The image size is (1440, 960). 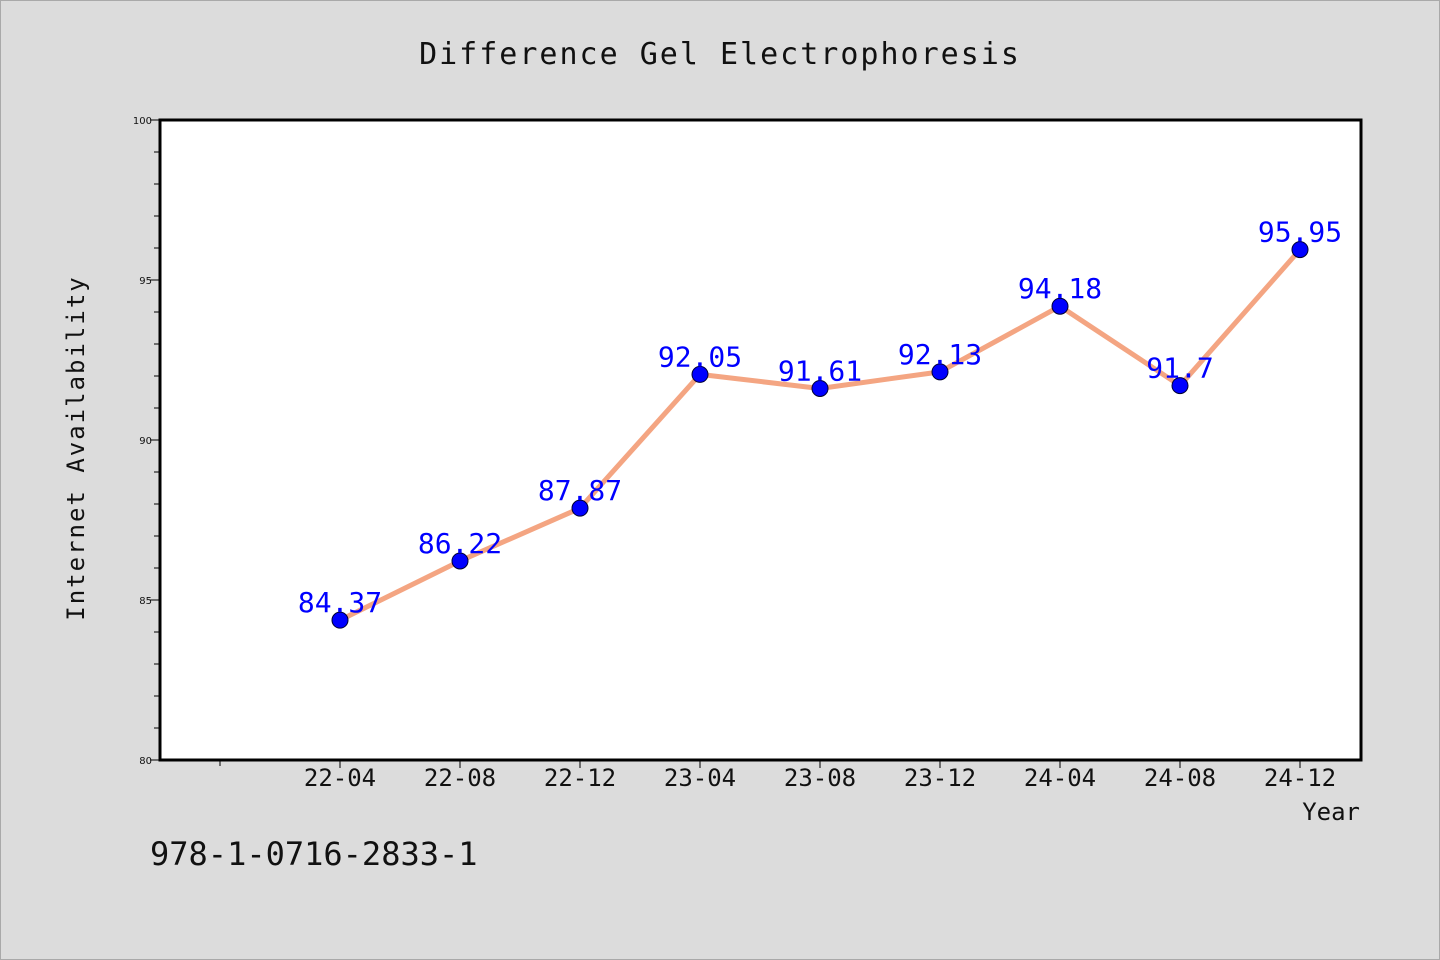 I want to click on data-label: 91.61, so click(x=820, y=370).